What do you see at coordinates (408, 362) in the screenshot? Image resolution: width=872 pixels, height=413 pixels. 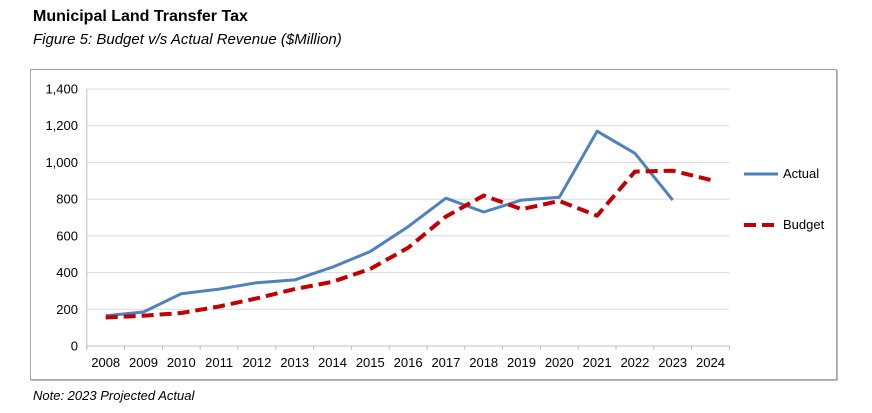 I see `x-tick-label: 2016` at bounding box center [408, 362].